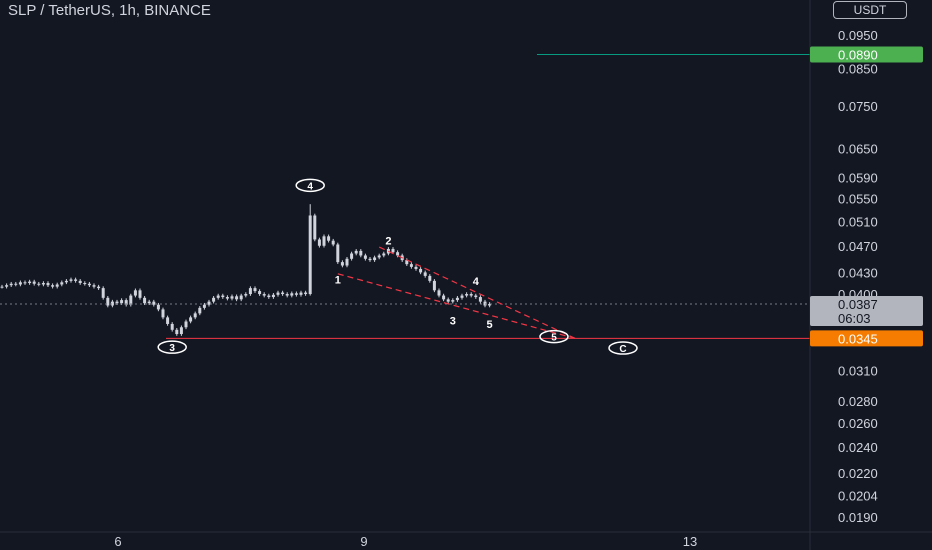 This screenshot has width=932, height=550. I want to click on chart-title: SLP / TetherUS, 1h, BINANCE, so click(109, 10).